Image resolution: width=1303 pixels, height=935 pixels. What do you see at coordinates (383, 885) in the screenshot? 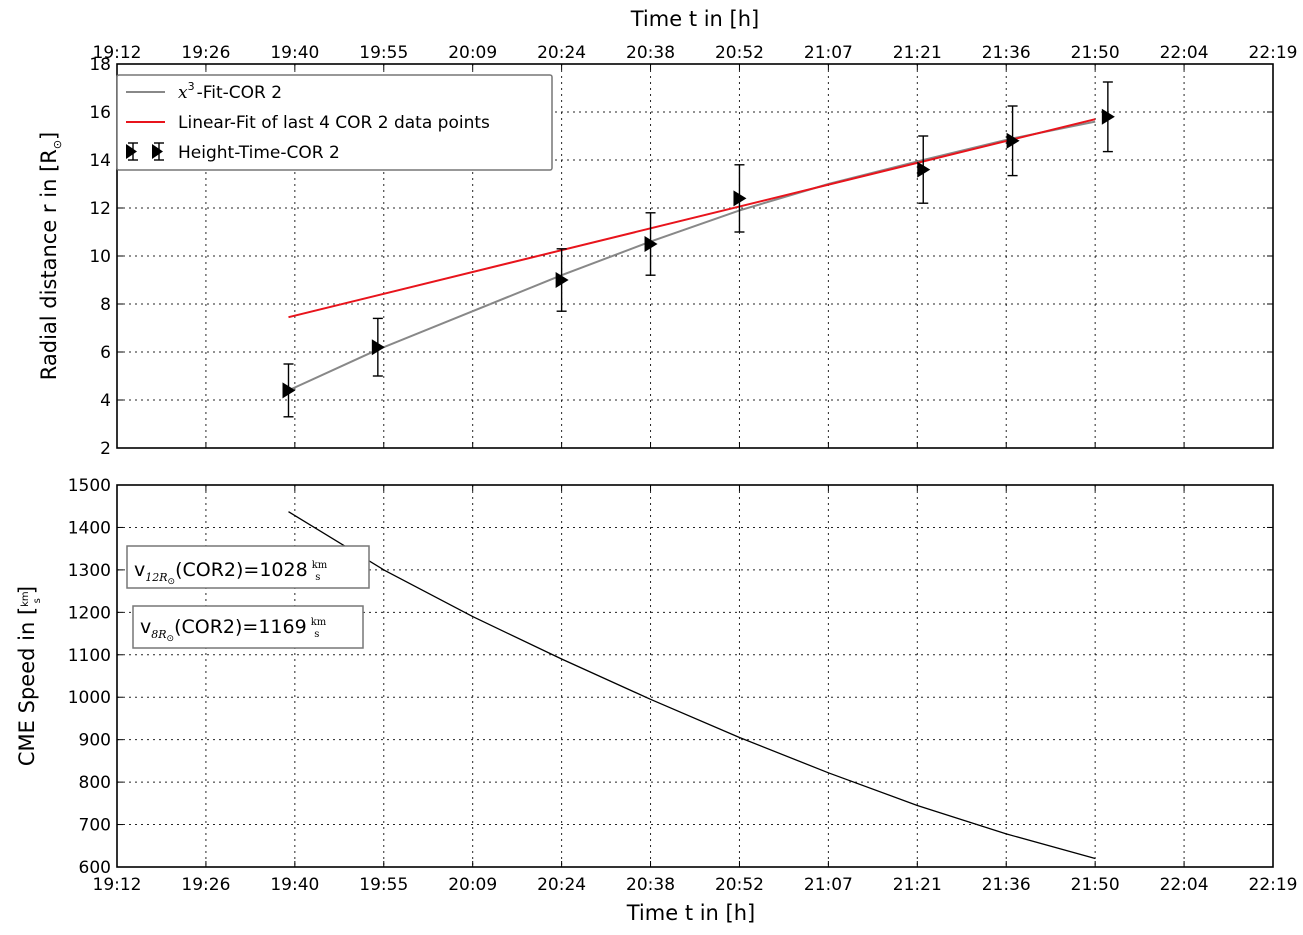
I see `x-tick-label: 19:55` at bounding box center [383, 885].